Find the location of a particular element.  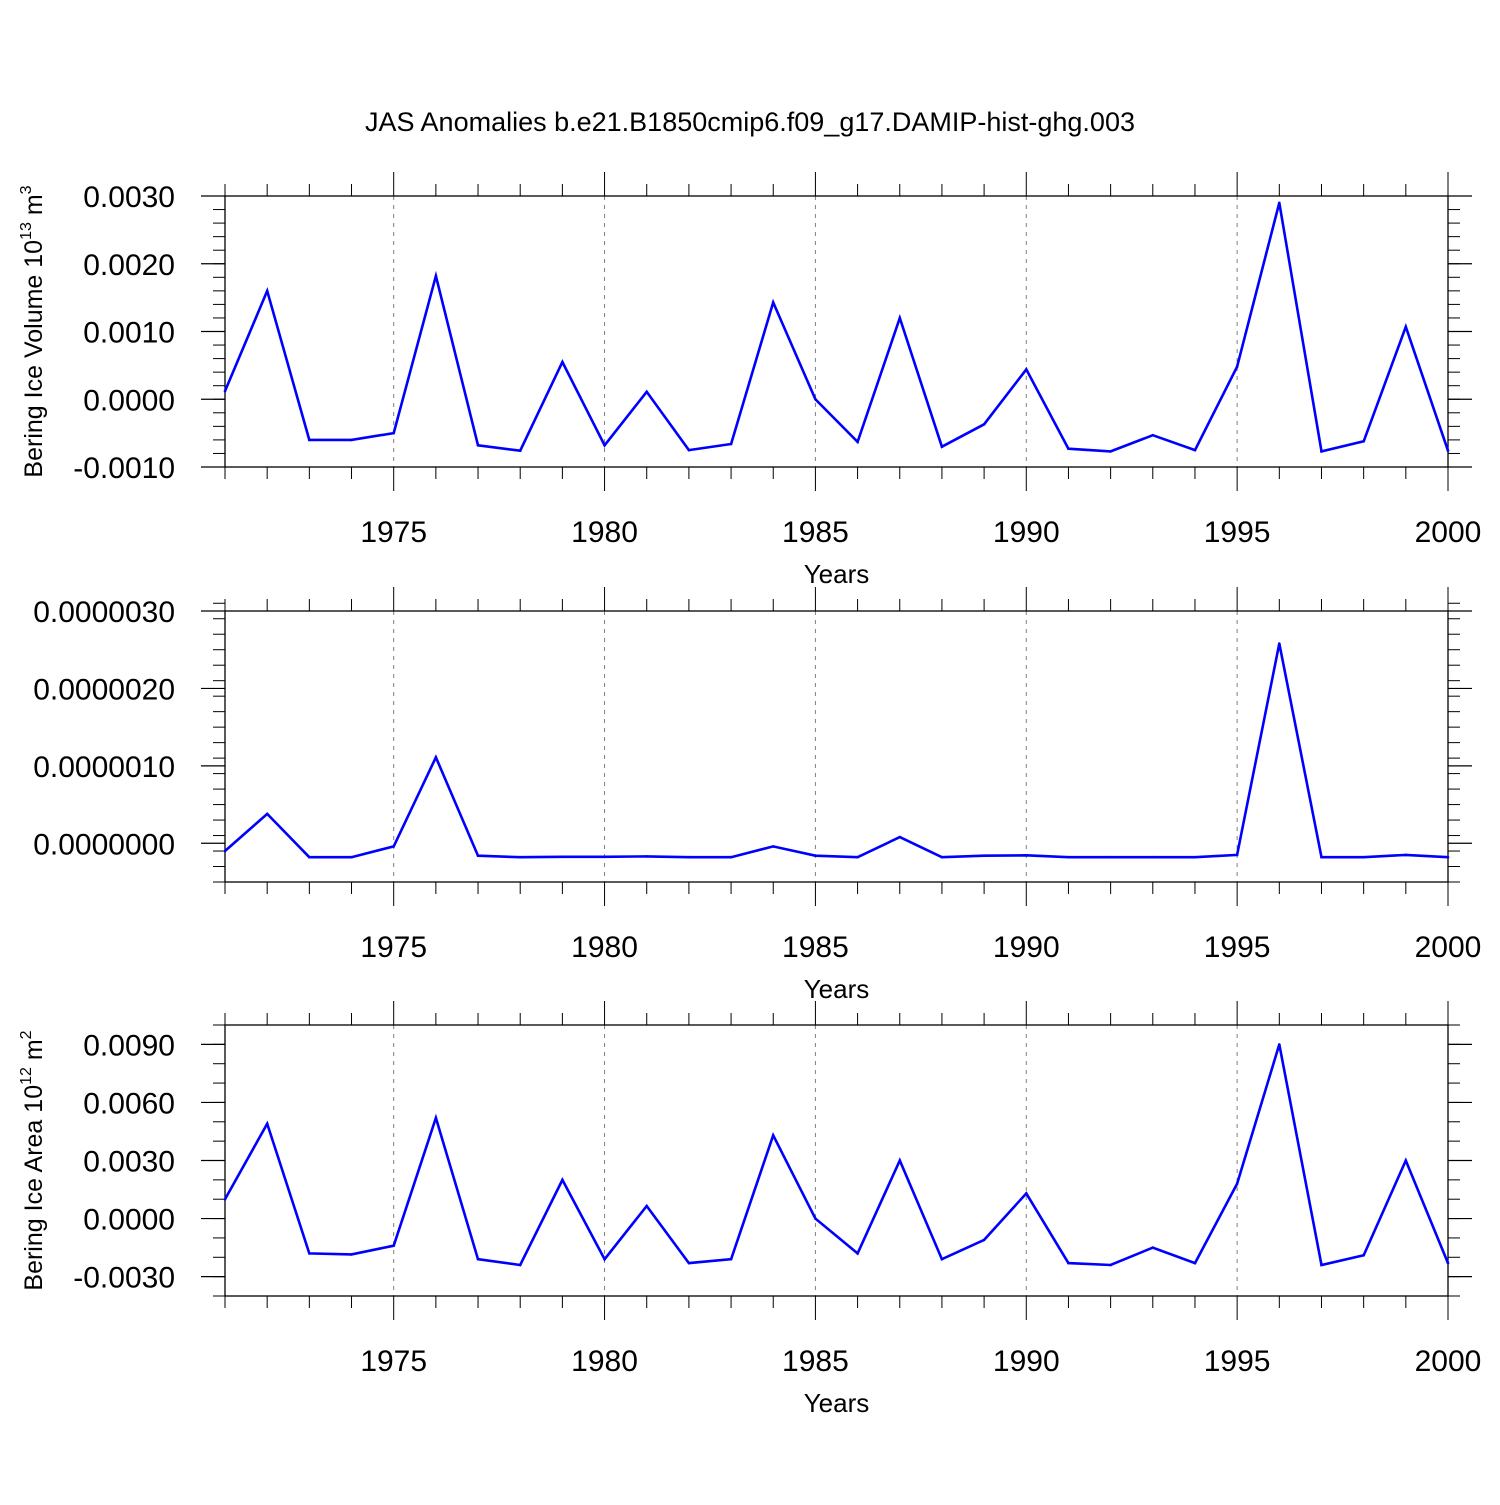

y-tick-label: 0.0010 is located at coordinates (129, 333).